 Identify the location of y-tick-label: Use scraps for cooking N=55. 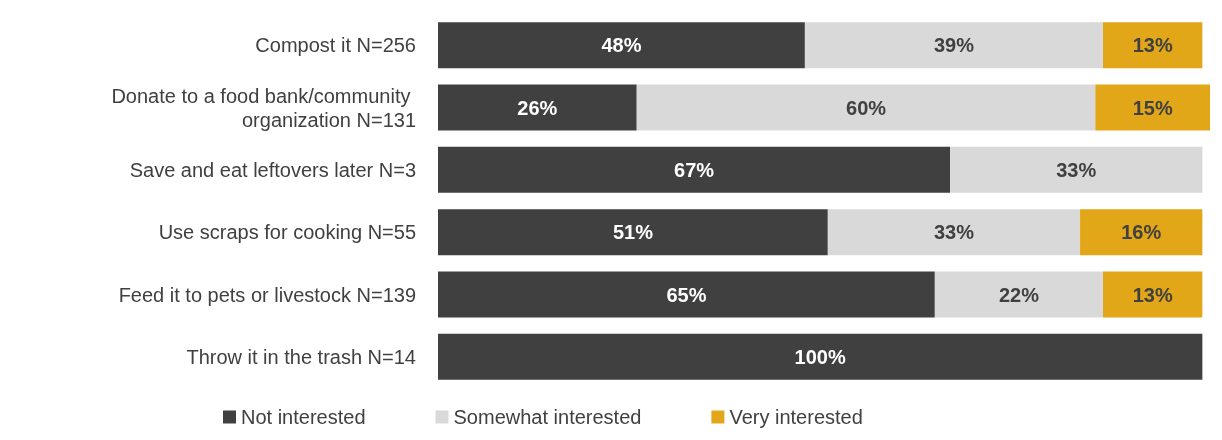
(287, 232).